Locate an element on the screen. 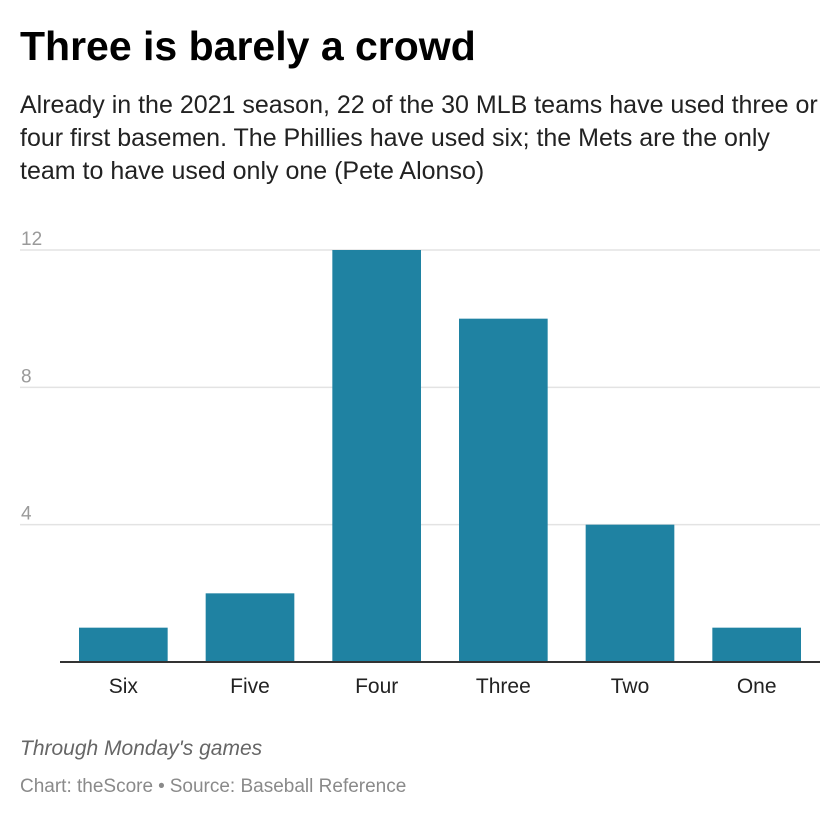 This screenshot has width=840, height=840. chart-credit: Chart: theScore is located at coordinates (87, 786).